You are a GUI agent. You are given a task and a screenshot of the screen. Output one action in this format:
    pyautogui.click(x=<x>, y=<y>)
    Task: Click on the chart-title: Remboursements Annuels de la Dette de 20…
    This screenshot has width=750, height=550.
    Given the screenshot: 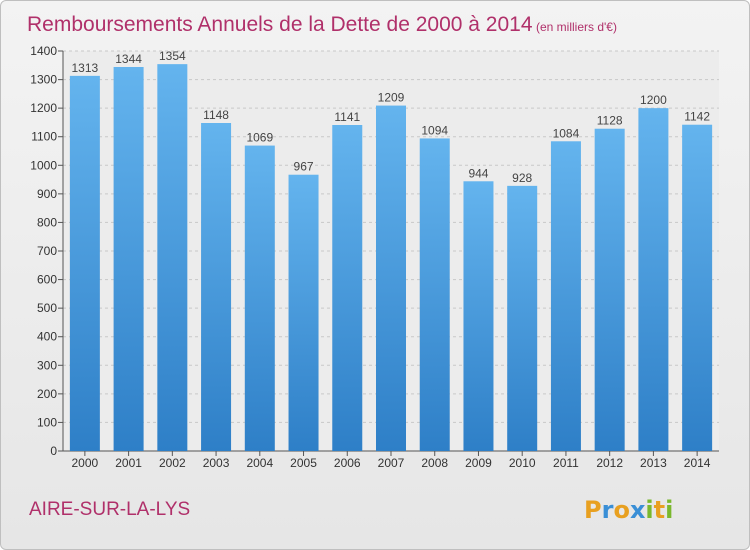 What is the action you would take?
    pyautogui.click(x=280, y=24)
    